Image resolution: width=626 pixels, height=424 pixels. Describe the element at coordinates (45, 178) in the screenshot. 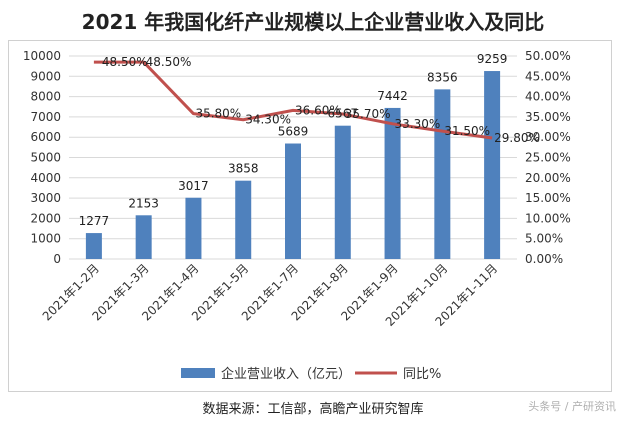

I see `y-left-tick-label: 4000` at that location.